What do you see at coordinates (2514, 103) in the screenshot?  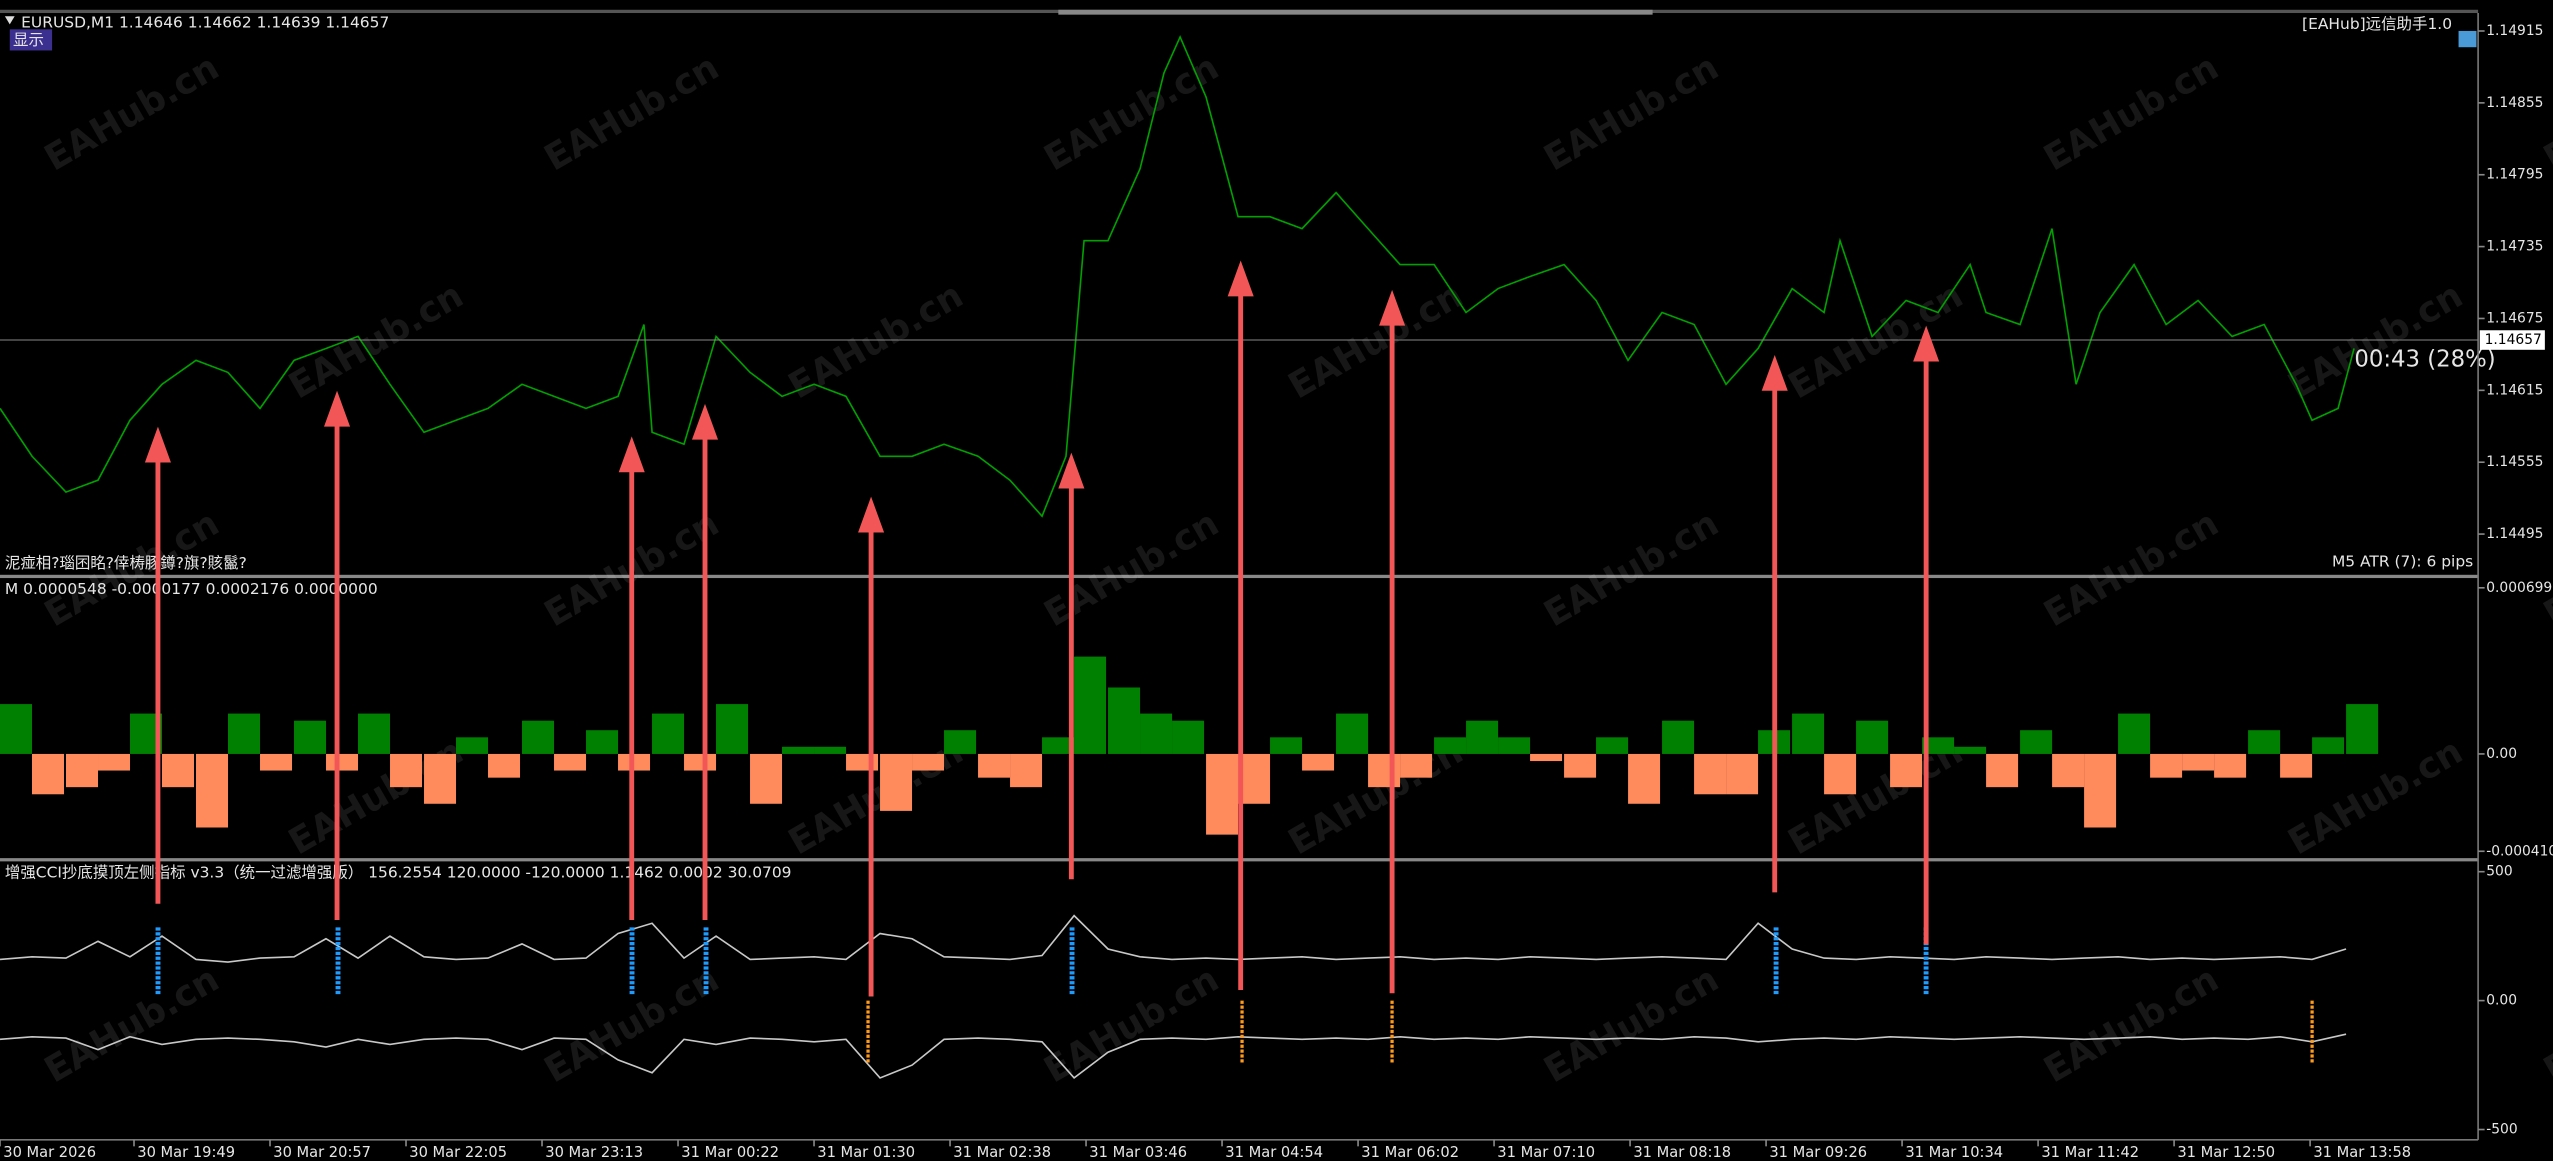 I see `y-tick-label: 1.14855` at bounding box center [2514, 103].